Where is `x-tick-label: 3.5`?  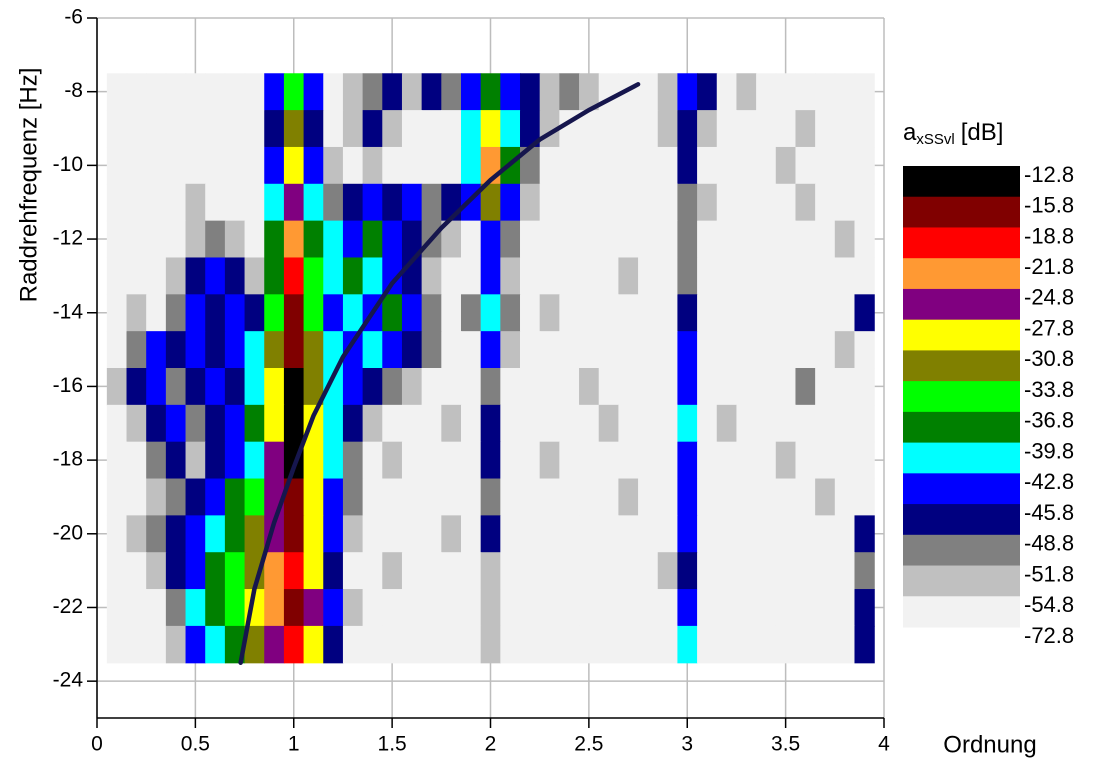
x-tick-label: 3.5 is located at coordinates (785, 744).